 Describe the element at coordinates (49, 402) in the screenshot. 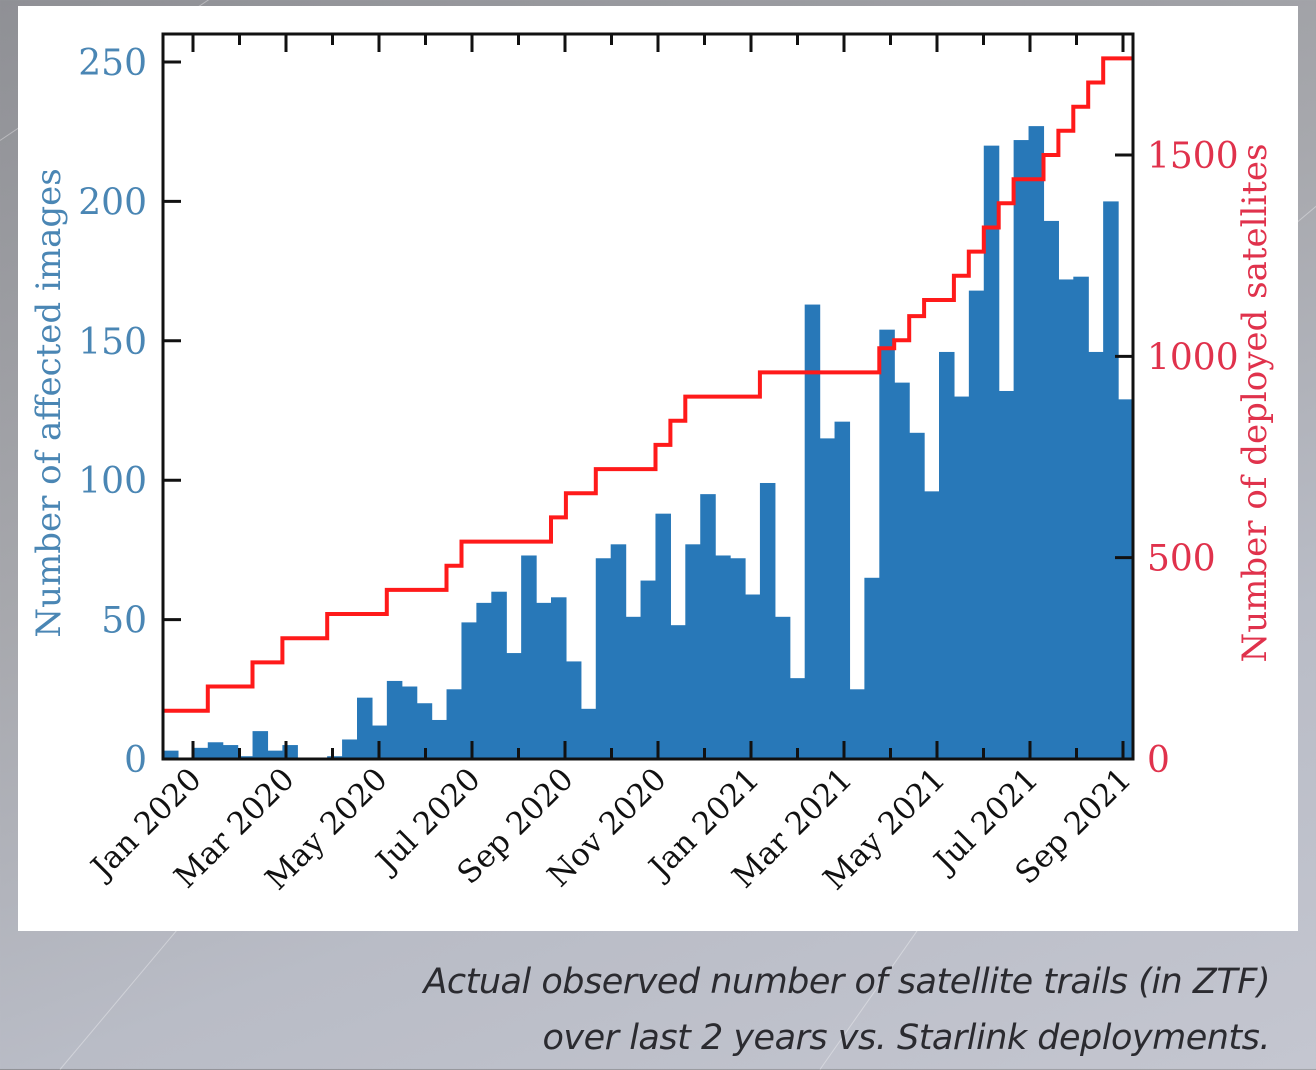

I see `left-axis-label: Number of affected images` at that location.